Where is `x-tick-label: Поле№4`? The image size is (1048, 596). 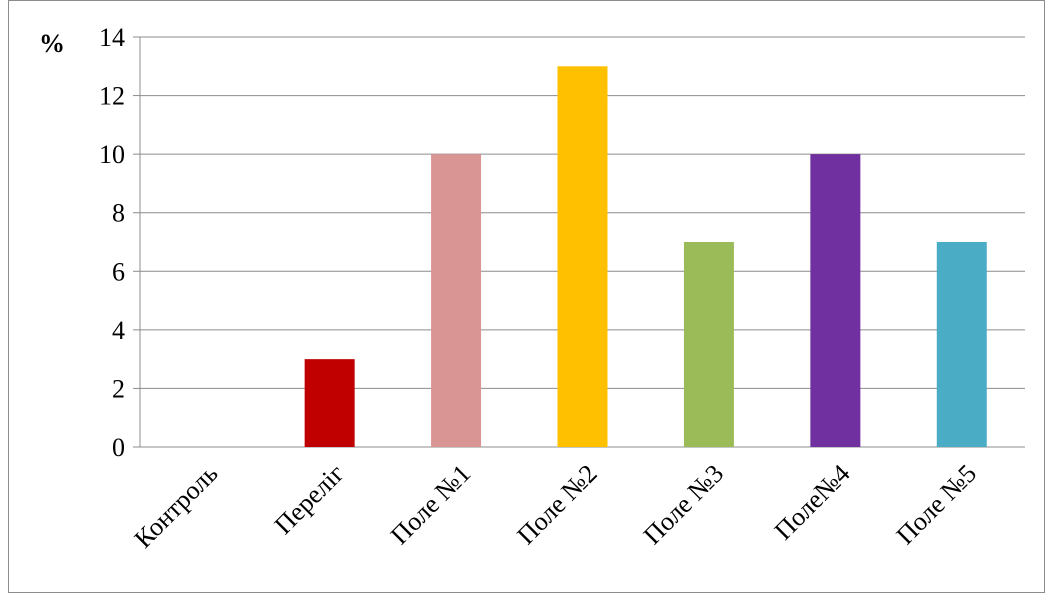
x-tick-label: Поле№4 is located at coordinates (812, 502).